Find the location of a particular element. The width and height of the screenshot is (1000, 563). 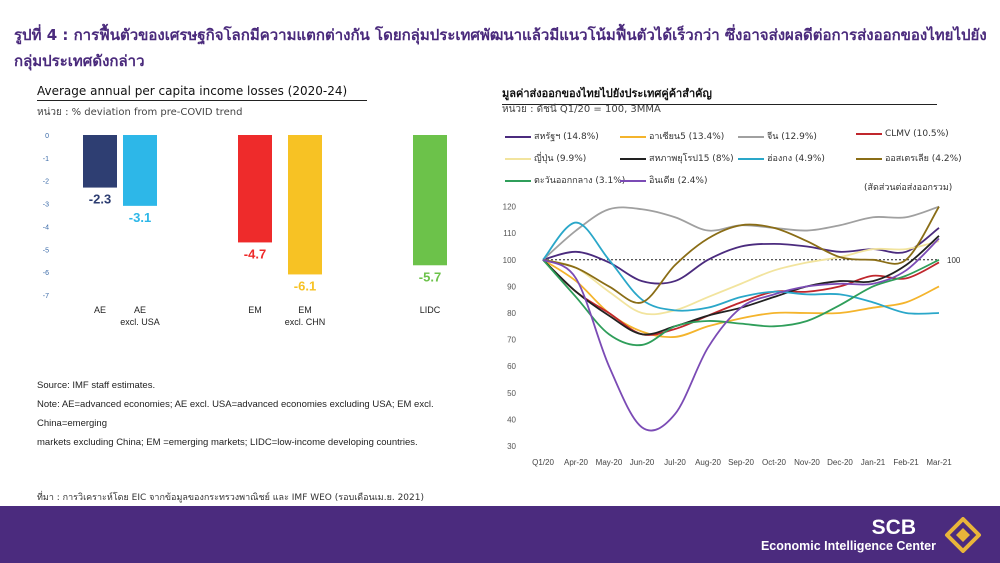

legend-label: CLMV (10.5%) is located at coordinates (917, 134).